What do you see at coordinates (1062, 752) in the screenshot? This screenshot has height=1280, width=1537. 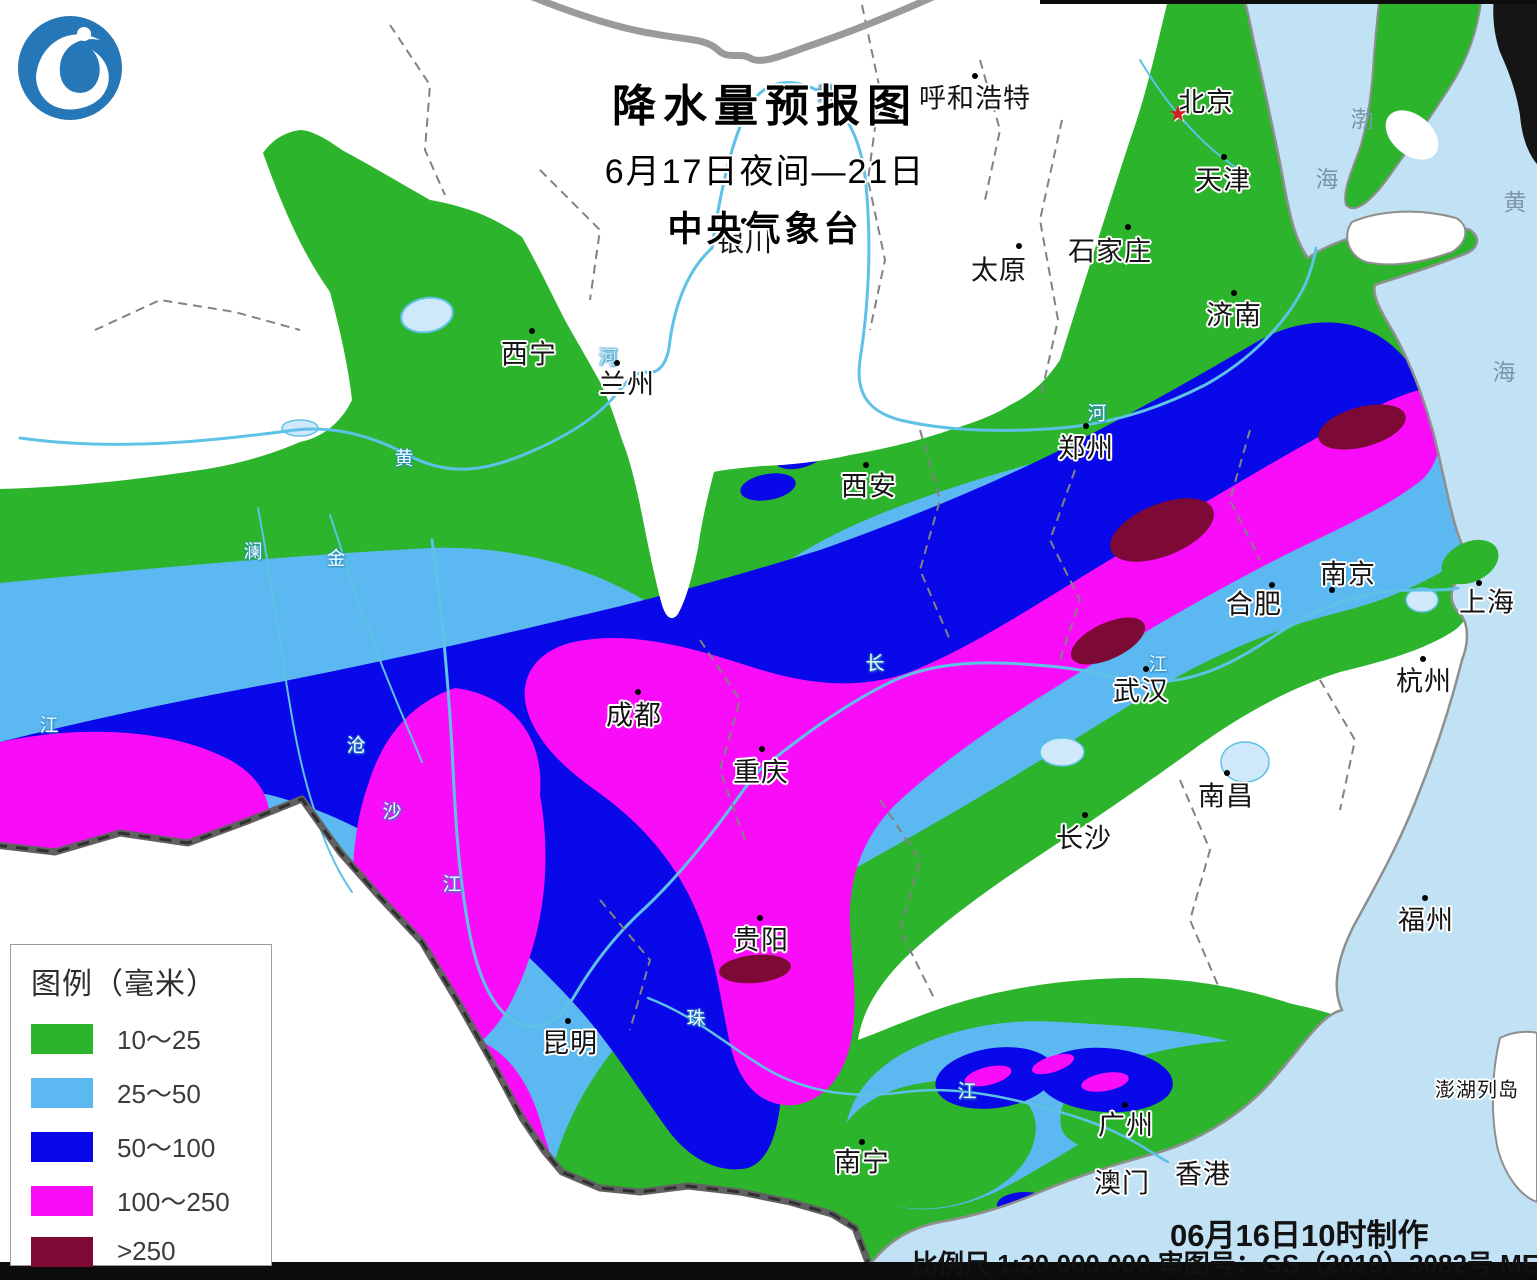 I see `dongting-lake` at bounding box center [1062, 752].